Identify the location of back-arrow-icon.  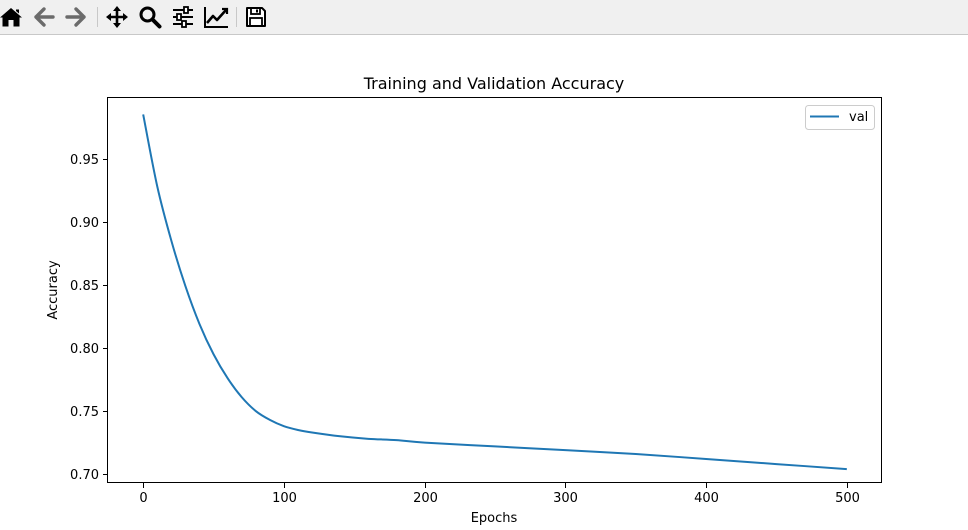
(44, 17).